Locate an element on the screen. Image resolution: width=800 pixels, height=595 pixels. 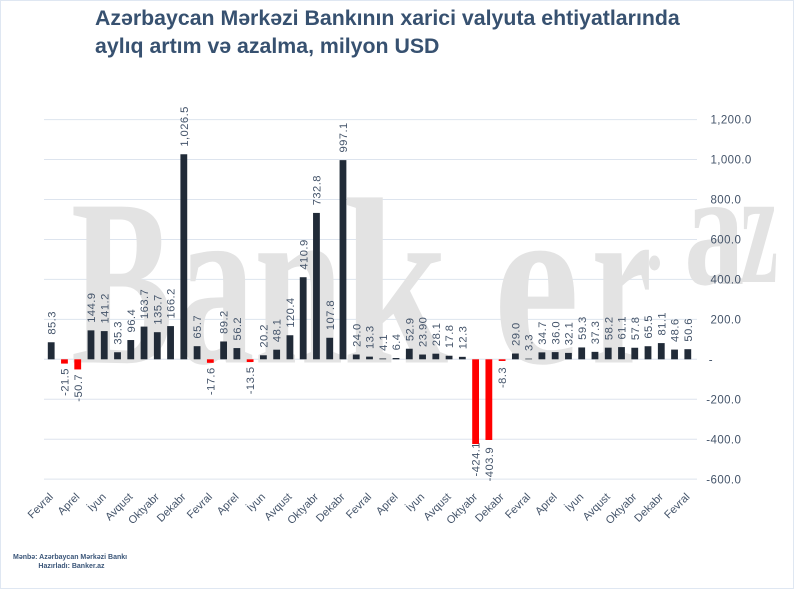
svg-text: 65.5 is located at coordinates (649, 327).